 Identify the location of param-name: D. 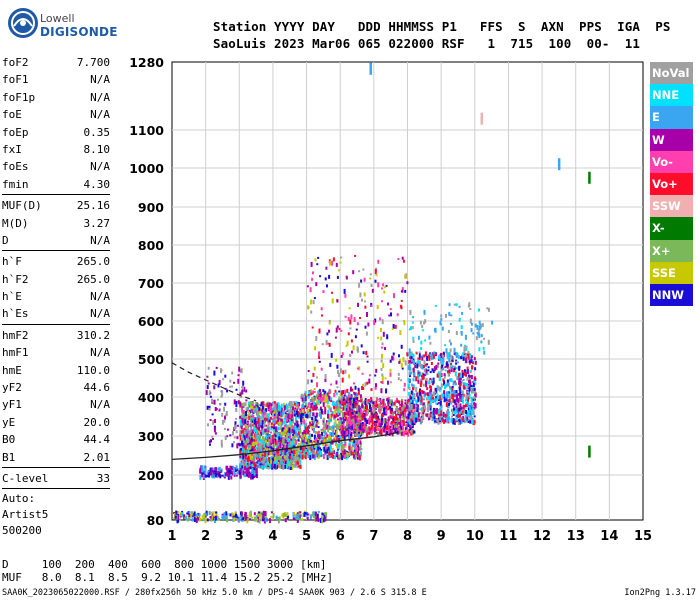
(5, 240).